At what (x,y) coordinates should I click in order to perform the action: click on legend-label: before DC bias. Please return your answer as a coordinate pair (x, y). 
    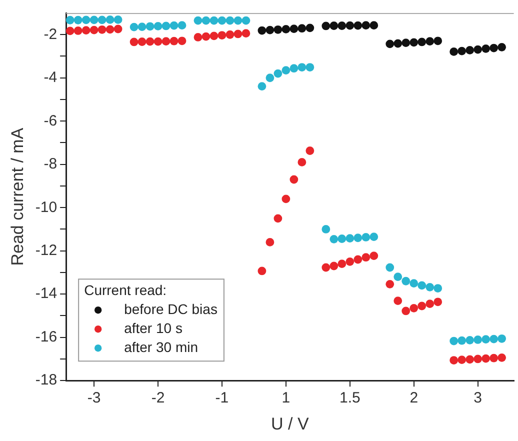
    Looking at the image, I should click on (171, 308).